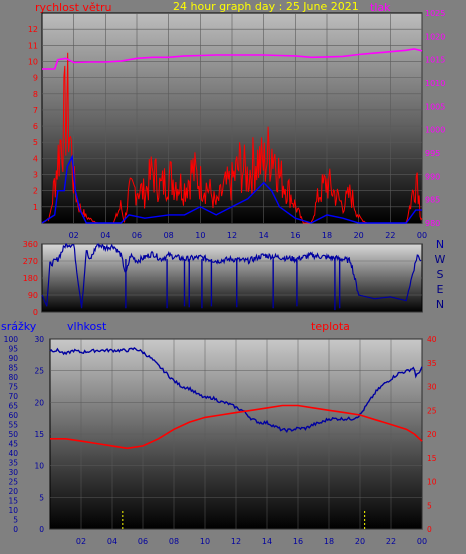 The width and height of the screenshot is (466, 554). What do you see at coordinates (11, 339) in the screenshot?
I see `rain-tick-label: 100` at bounding box center [11, 339].